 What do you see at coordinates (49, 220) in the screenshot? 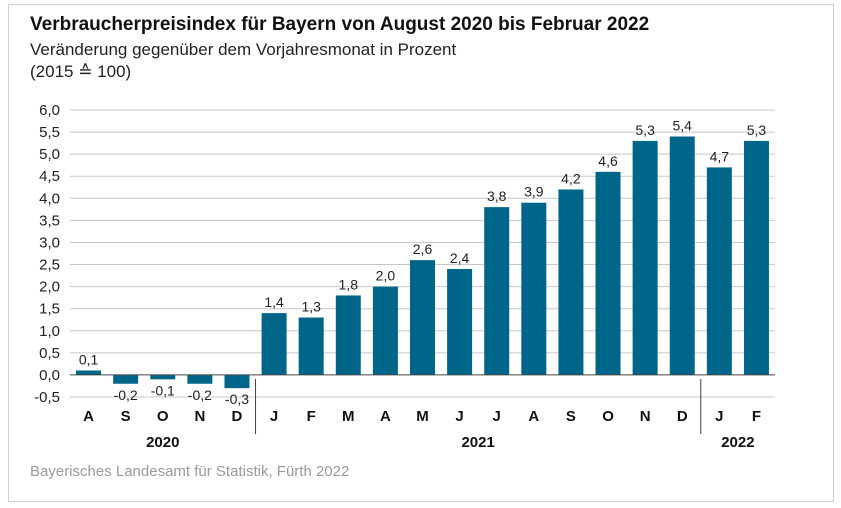
I see `y-tick-label: 3,5` at bounding box center [49, 220].